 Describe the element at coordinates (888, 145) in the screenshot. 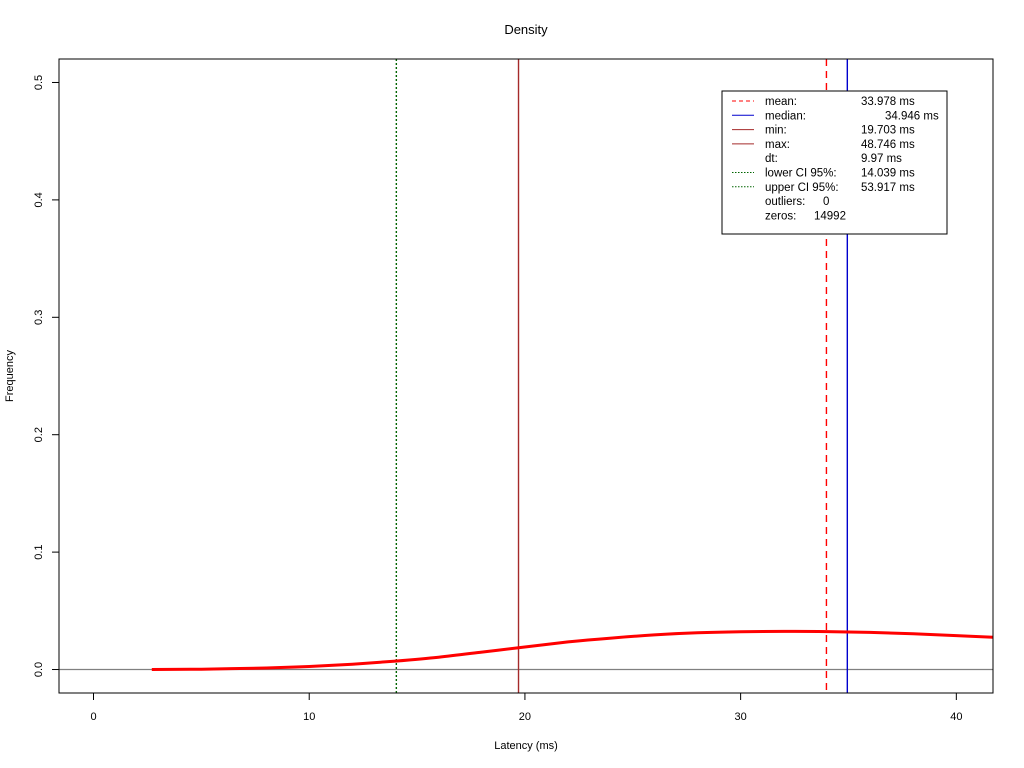

I see `legend-value: 48.746 ms` at that location.